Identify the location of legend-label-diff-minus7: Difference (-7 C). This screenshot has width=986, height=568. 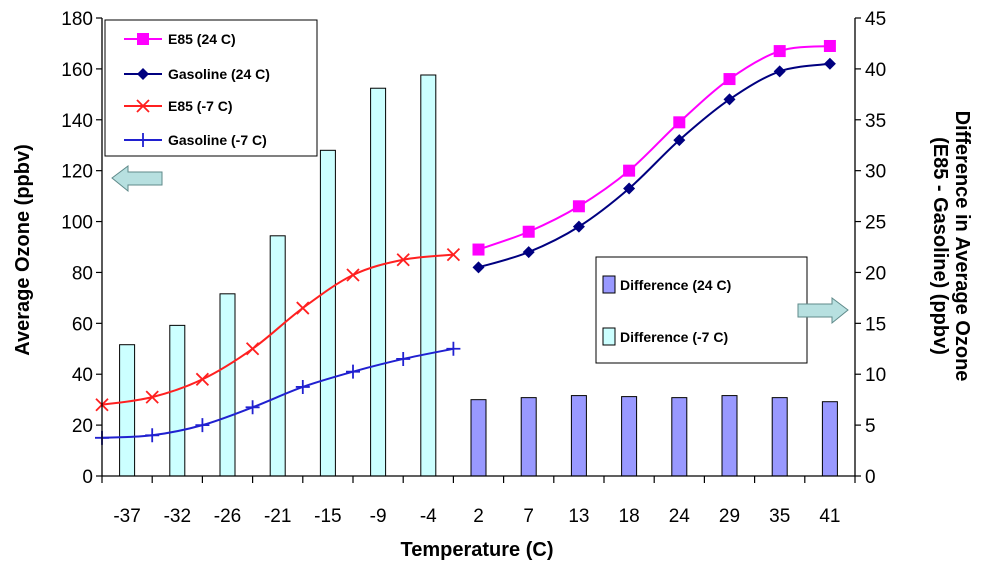
(674, 337).